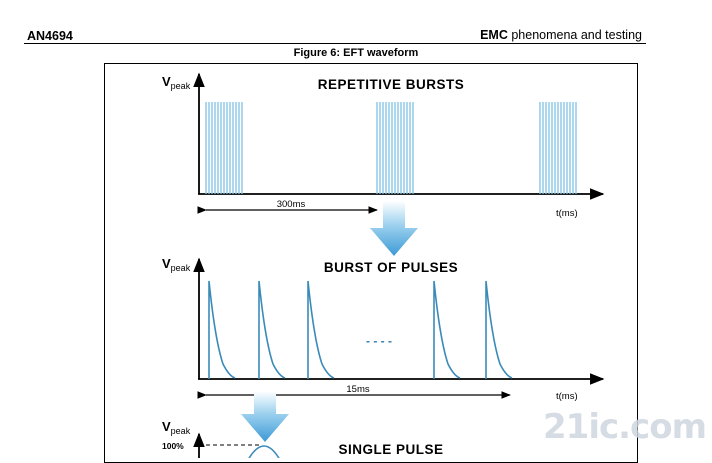 The image size is (712, 463). Describe the element at coordinates (291, 204) in the screenshot. I see `panel1-interval-label: 300ms` at that location.